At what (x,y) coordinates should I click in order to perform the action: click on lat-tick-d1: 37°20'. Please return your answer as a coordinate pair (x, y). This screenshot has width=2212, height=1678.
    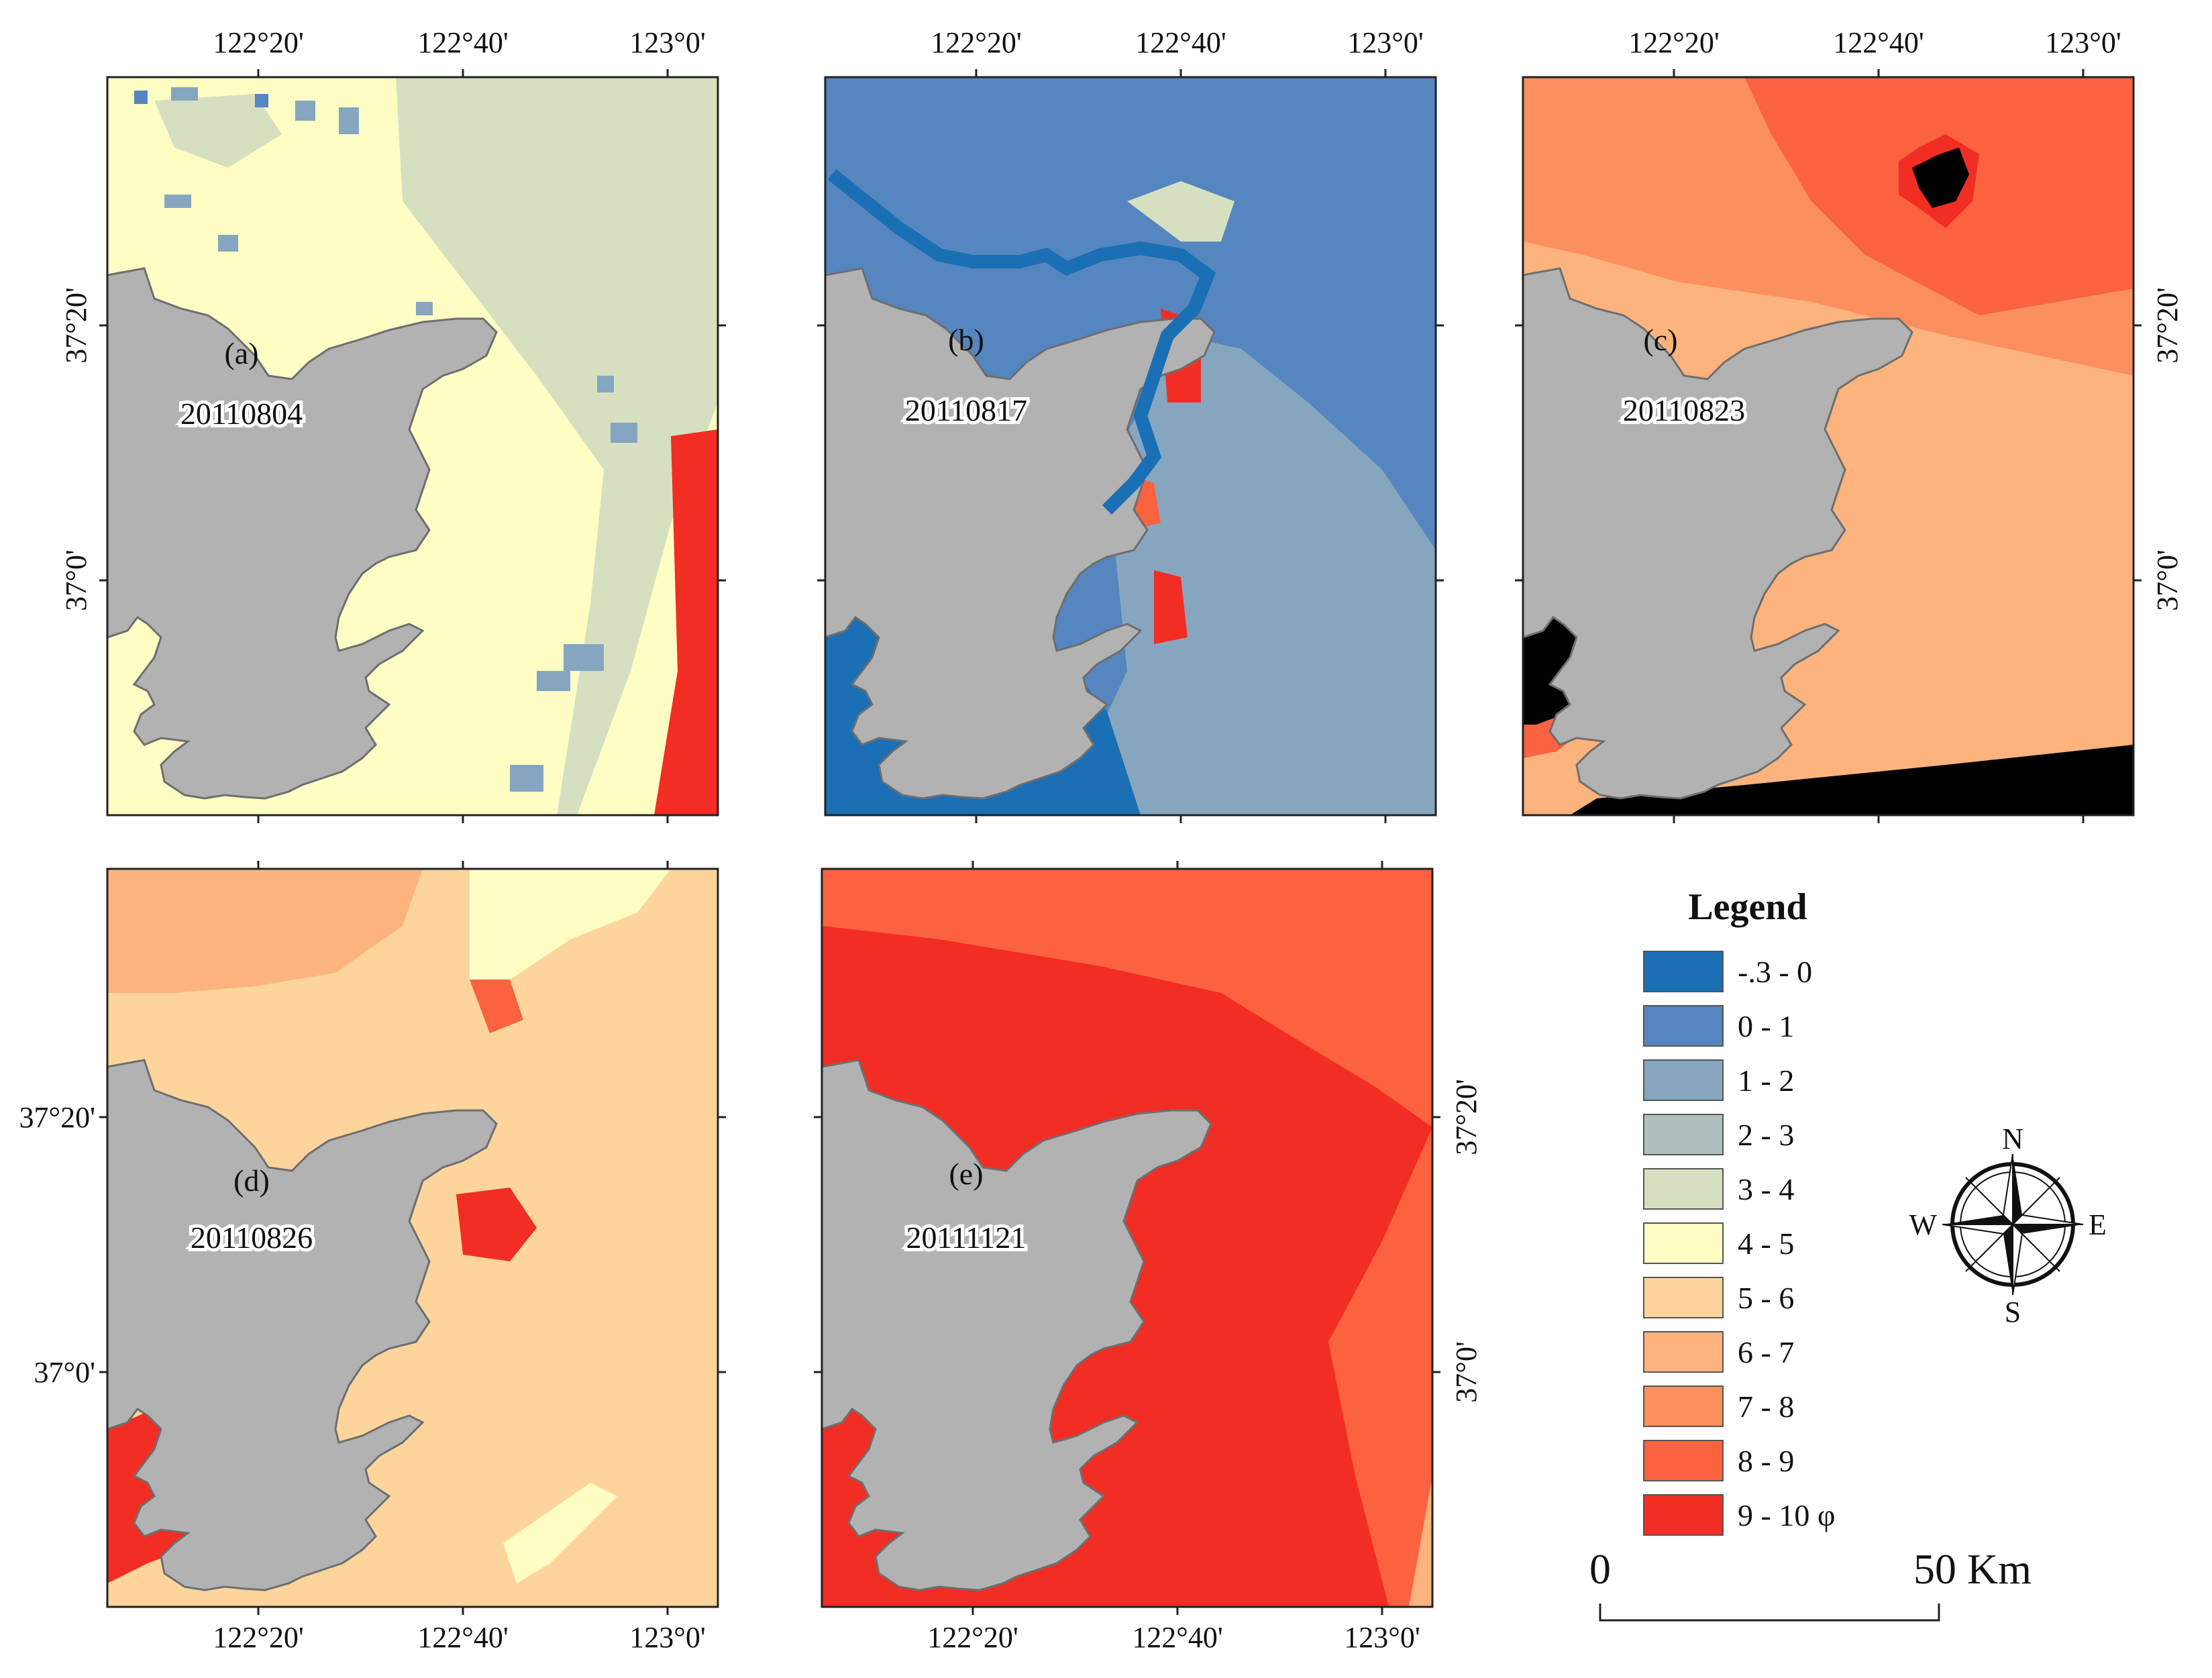
    Looking at the image, I should click on (57, 1117).